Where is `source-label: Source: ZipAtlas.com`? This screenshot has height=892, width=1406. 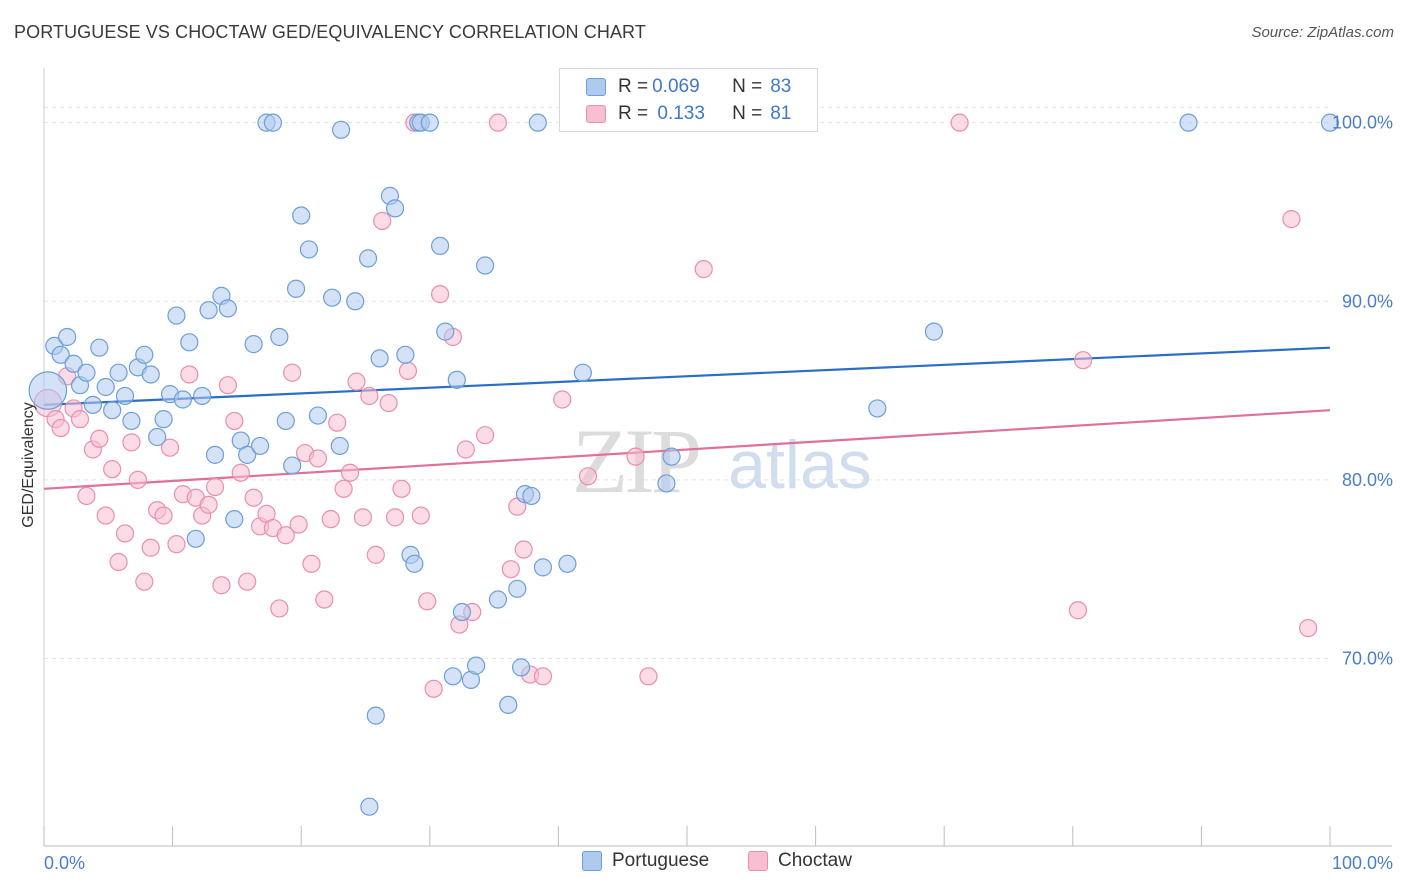
source-label: Source: ZipAtlas.com is located at coordinates (1322, 32).